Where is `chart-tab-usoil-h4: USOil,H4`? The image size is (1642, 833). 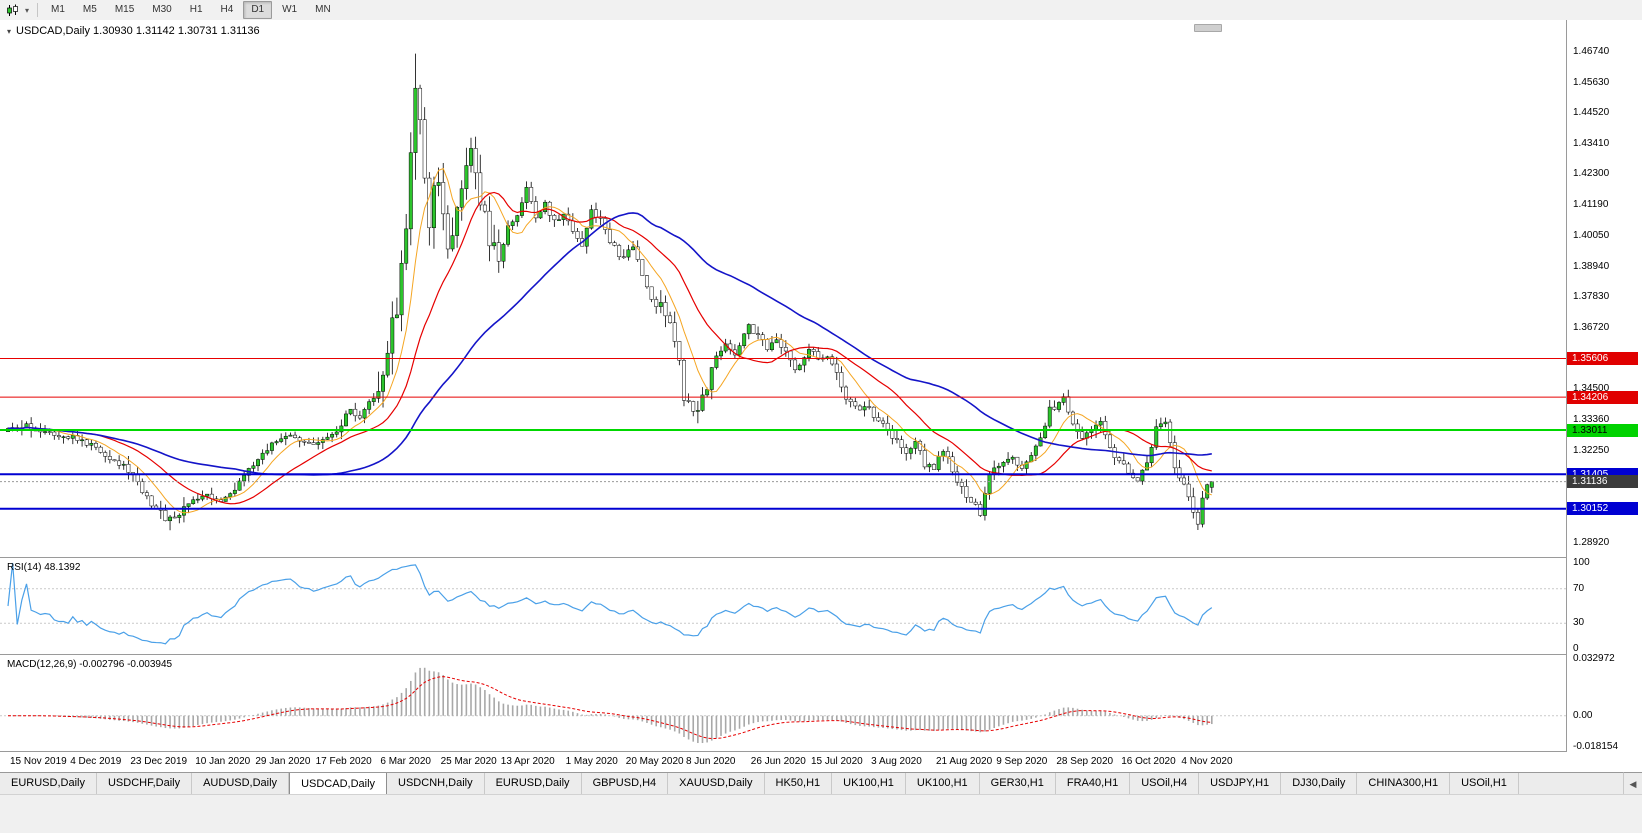
chart-tab-usoil-h4: USOil,H4 is located at coordinates (1165, 784).